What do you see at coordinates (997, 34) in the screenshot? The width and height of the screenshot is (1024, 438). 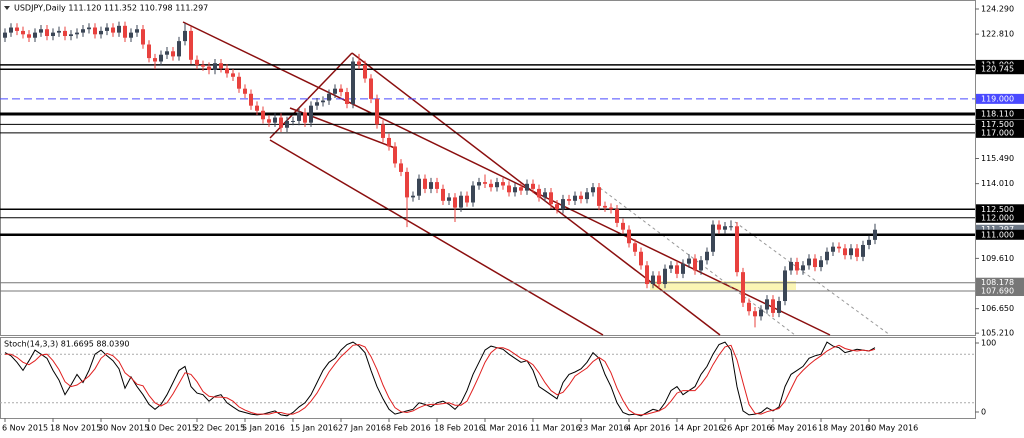 I see `y-tick-label: 122.810` at bounding box center [997, 34].